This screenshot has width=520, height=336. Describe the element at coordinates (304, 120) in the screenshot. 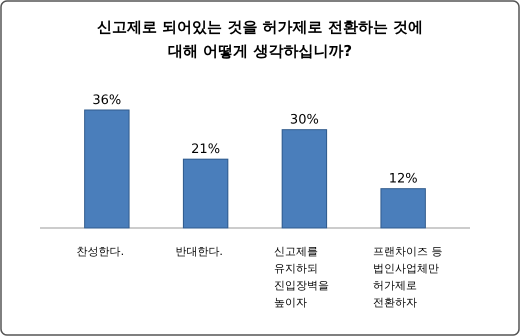

I see `data-label: 30%` at that location.